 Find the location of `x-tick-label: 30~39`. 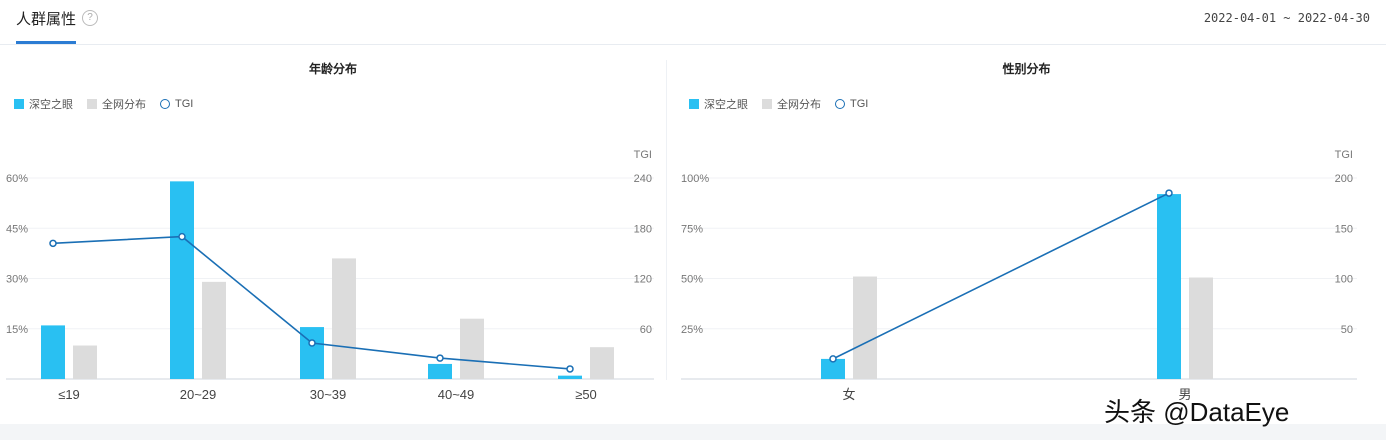

x-tick-label: 30~39 is located at coordinates (328, 394).